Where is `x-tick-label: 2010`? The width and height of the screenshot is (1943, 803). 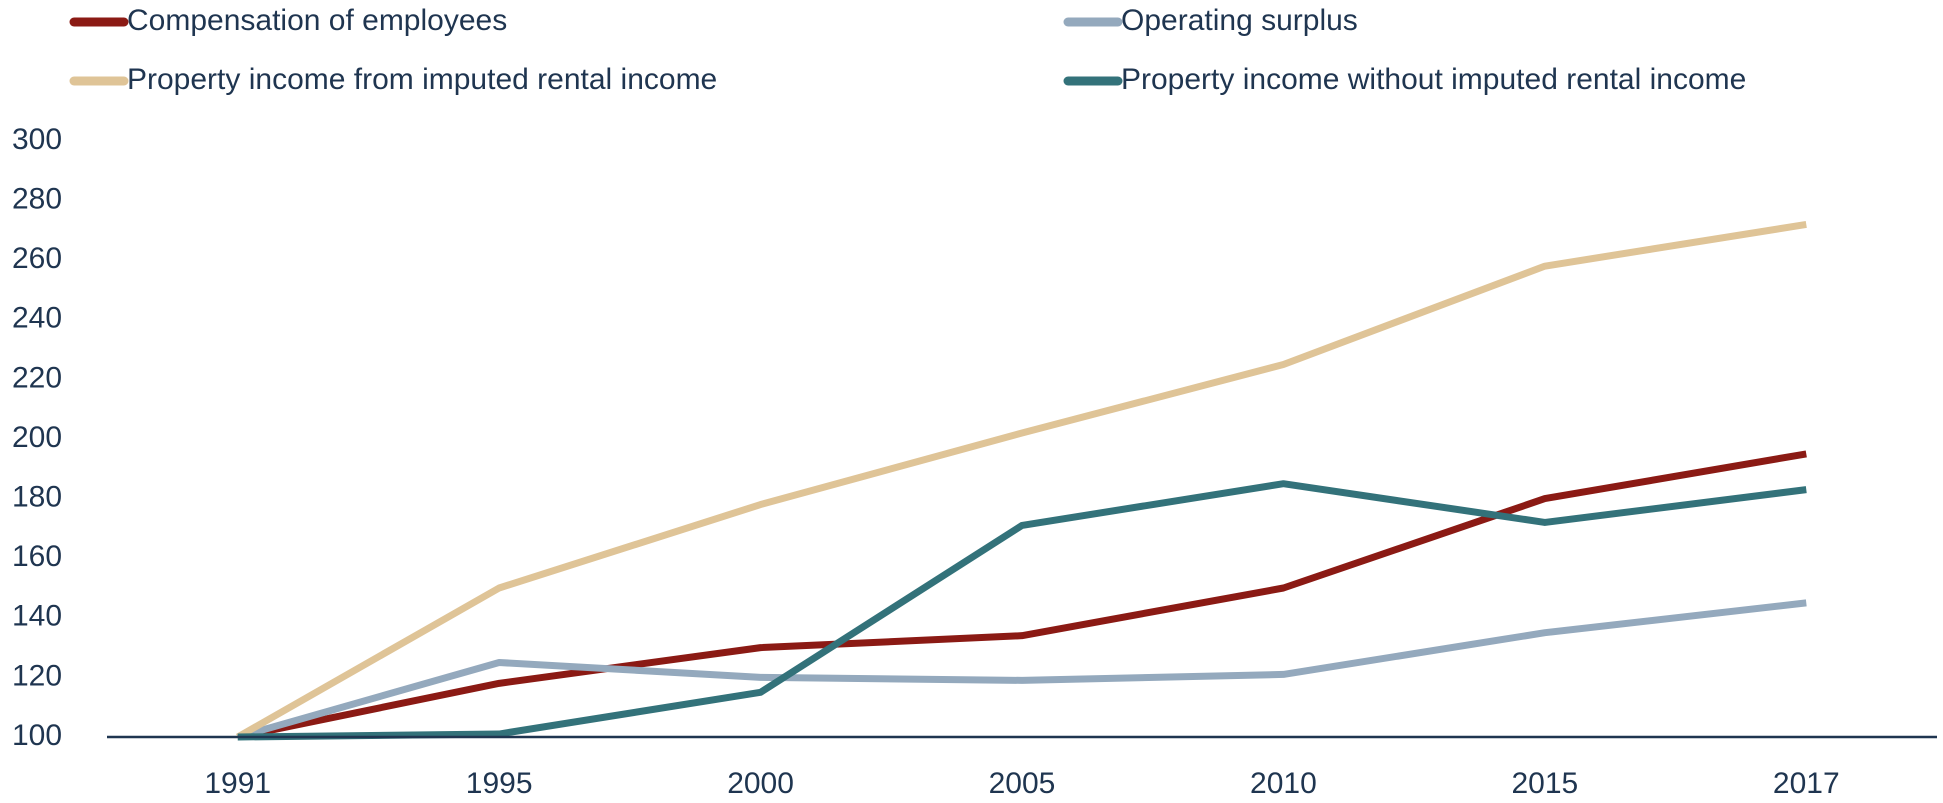 x-tick-label: 2010 is located at coordinates (1283, 783).